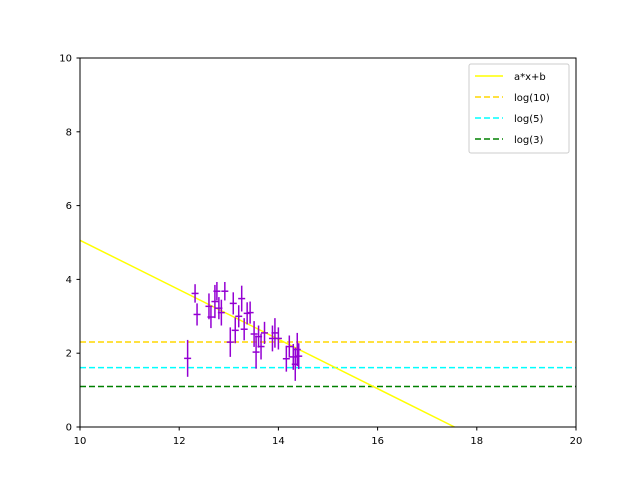 The width and height of the screenshot is (640, 480). I want to click on y-tick-label-5: 8, so click(69, 132).